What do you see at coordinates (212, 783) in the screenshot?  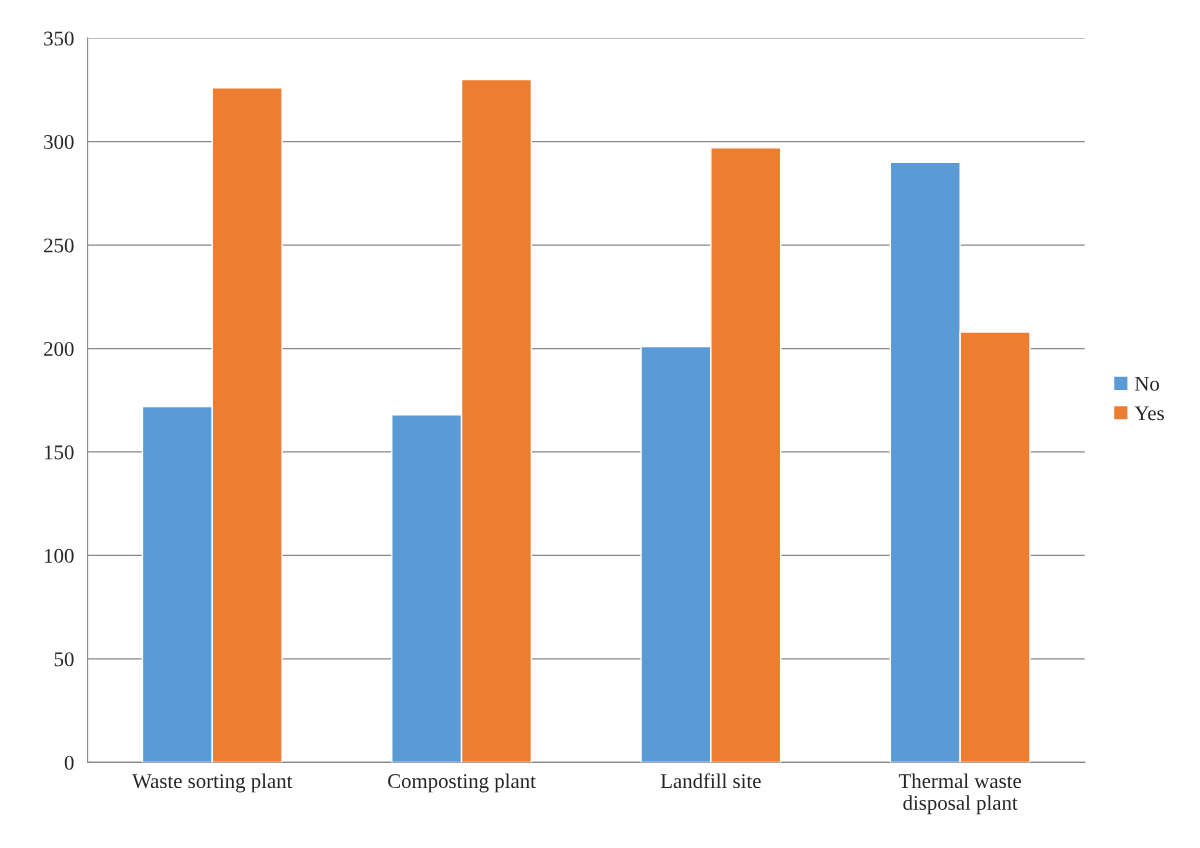 I see `x-tick-label: Waste sorting plant` at bounding box center [212, 783].